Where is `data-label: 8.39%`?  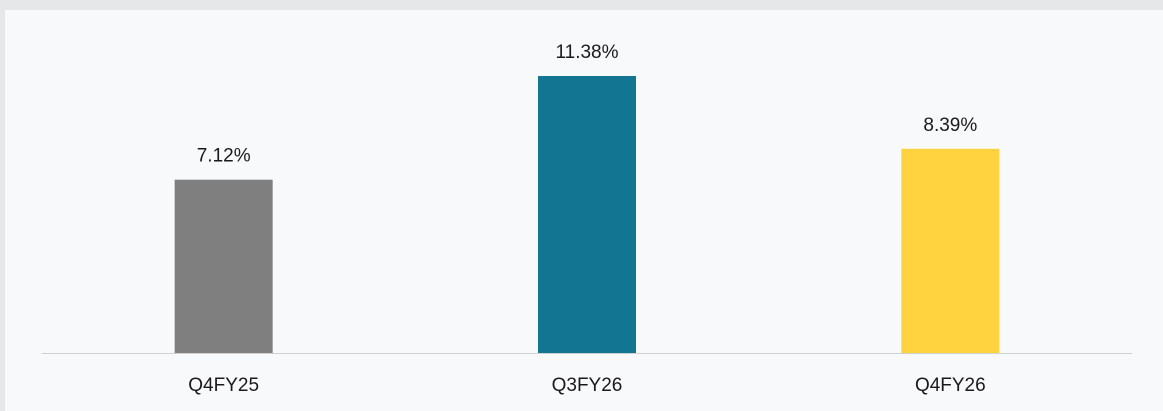 data-label: 8.39% is located at coordinates (950, 125).